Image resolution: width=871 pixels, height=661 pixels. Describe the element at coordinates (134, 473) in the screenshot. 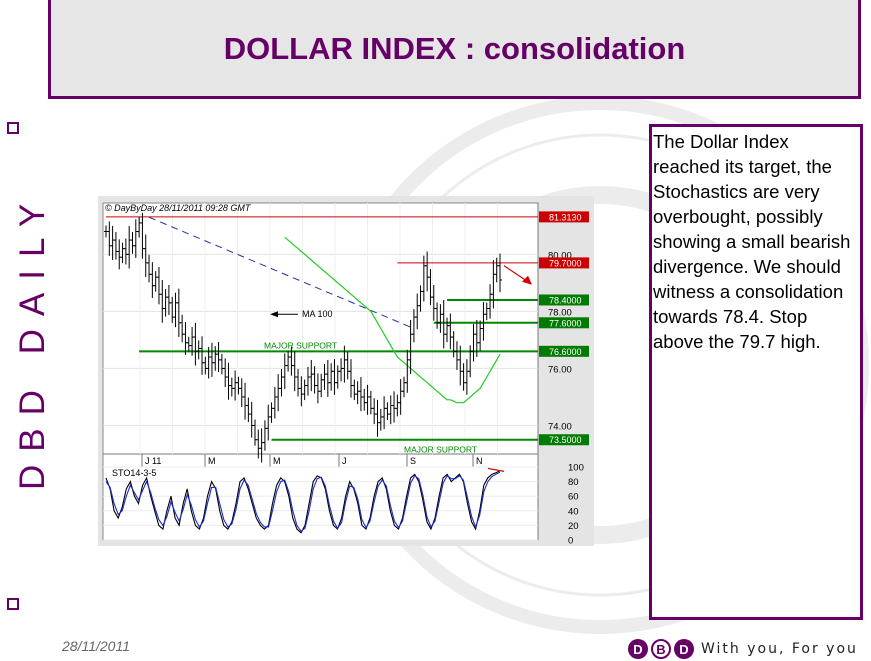

I see `sto-title: STO14-3-5` at that location.